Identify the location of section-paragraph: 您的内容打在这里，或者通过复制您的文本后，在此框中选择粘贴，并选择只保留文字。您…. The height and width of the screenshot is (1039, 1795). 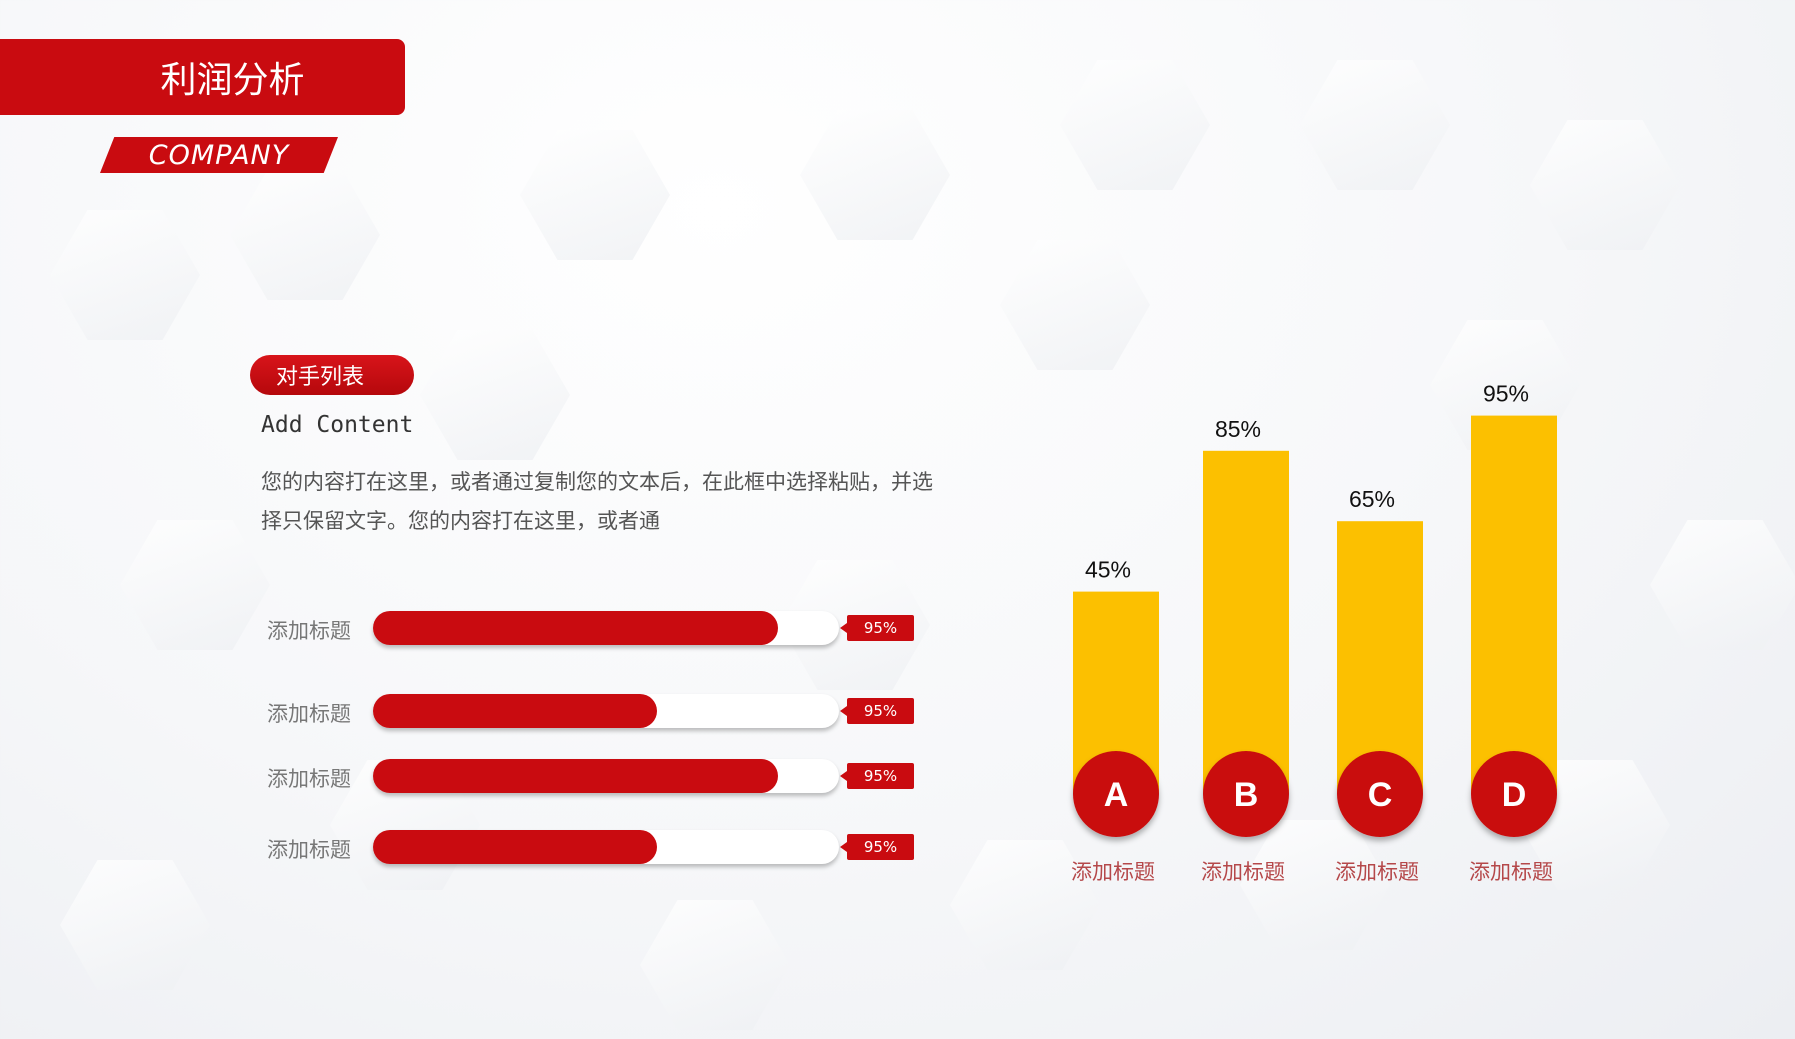
(597, 501).